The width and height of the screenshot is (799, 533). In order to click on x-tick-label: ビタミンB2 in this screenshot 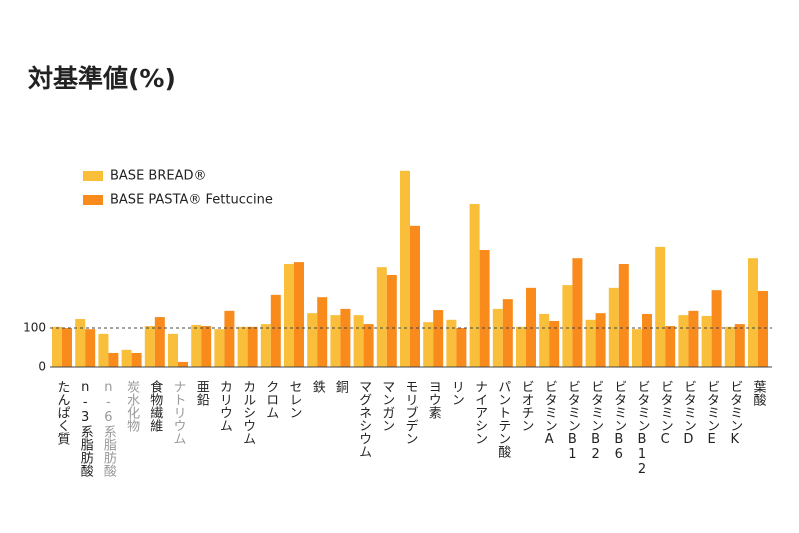, I will do `click(595, 421)`.